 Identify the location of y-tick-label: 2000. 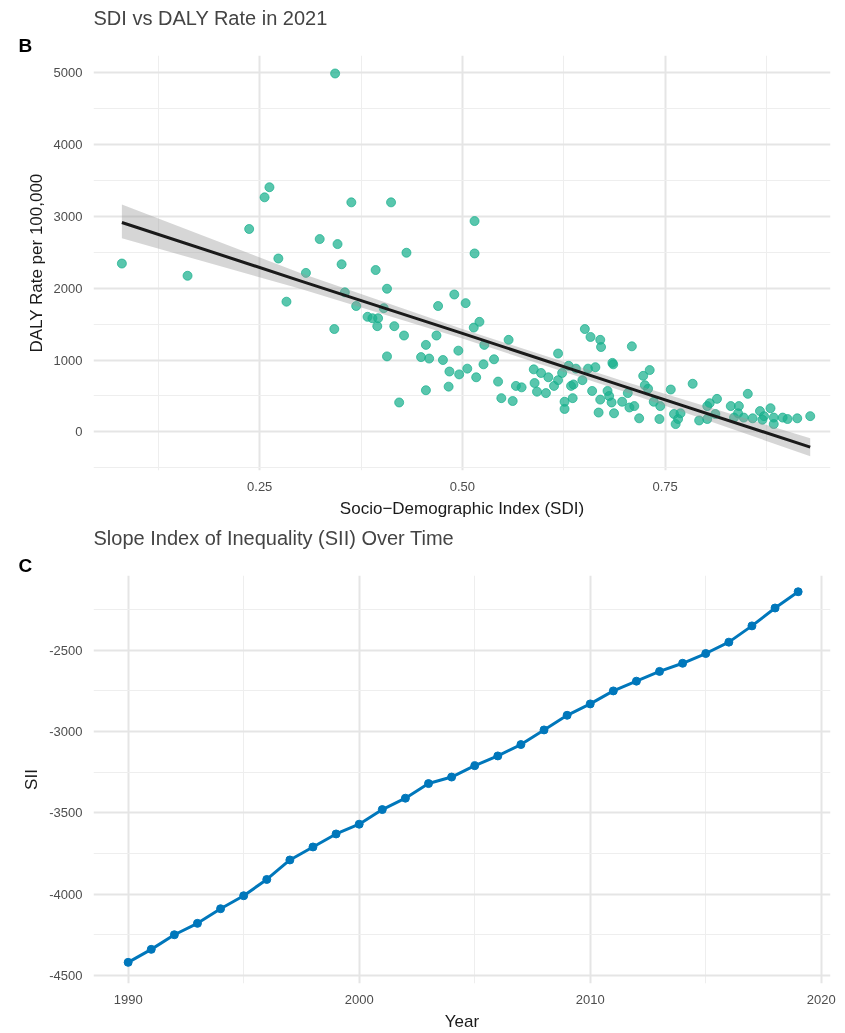
(68, 288).